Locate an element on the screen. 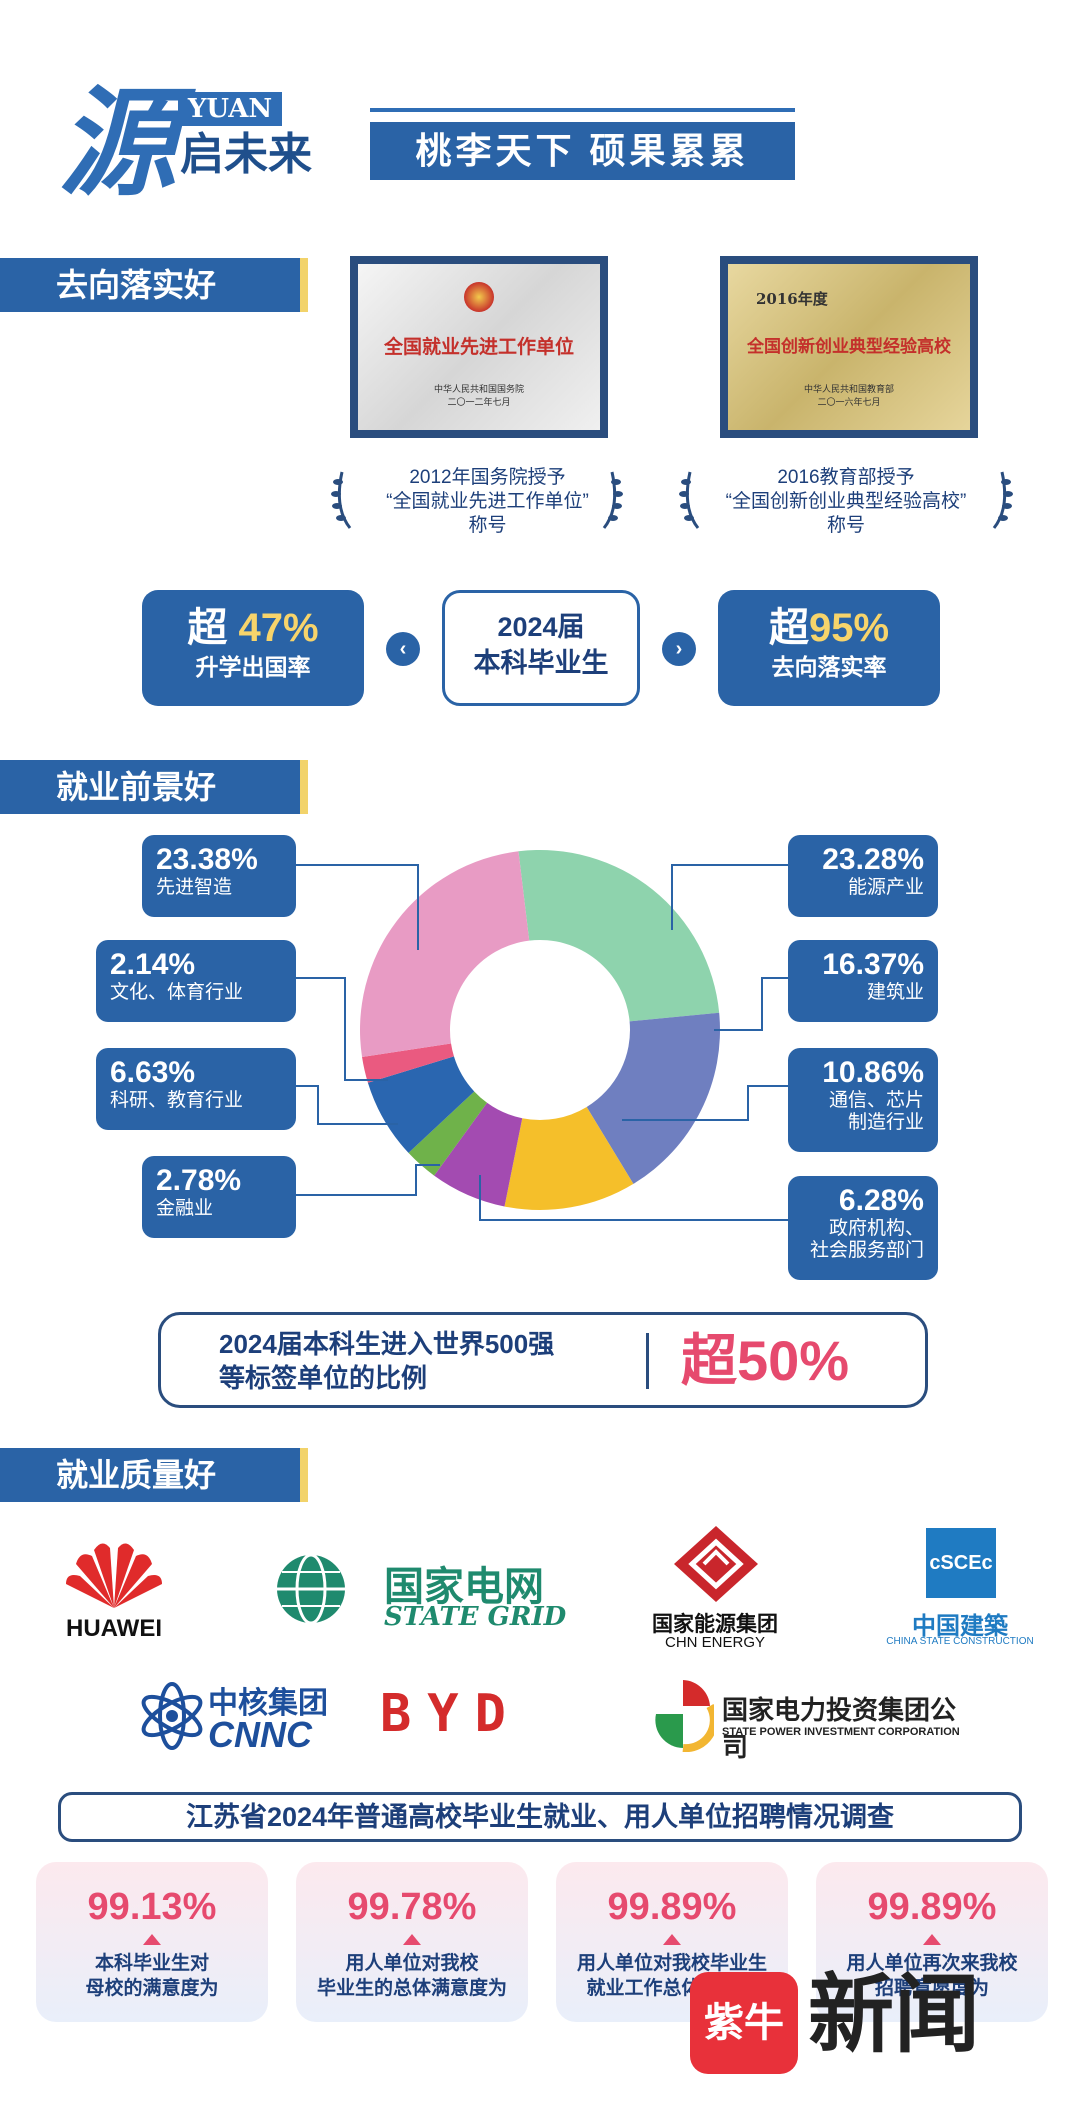 The width and height of the screenshot is (1080, 2119). sector-name: 通信、芯片 制造行业 is located at coordinates (876, 1111).